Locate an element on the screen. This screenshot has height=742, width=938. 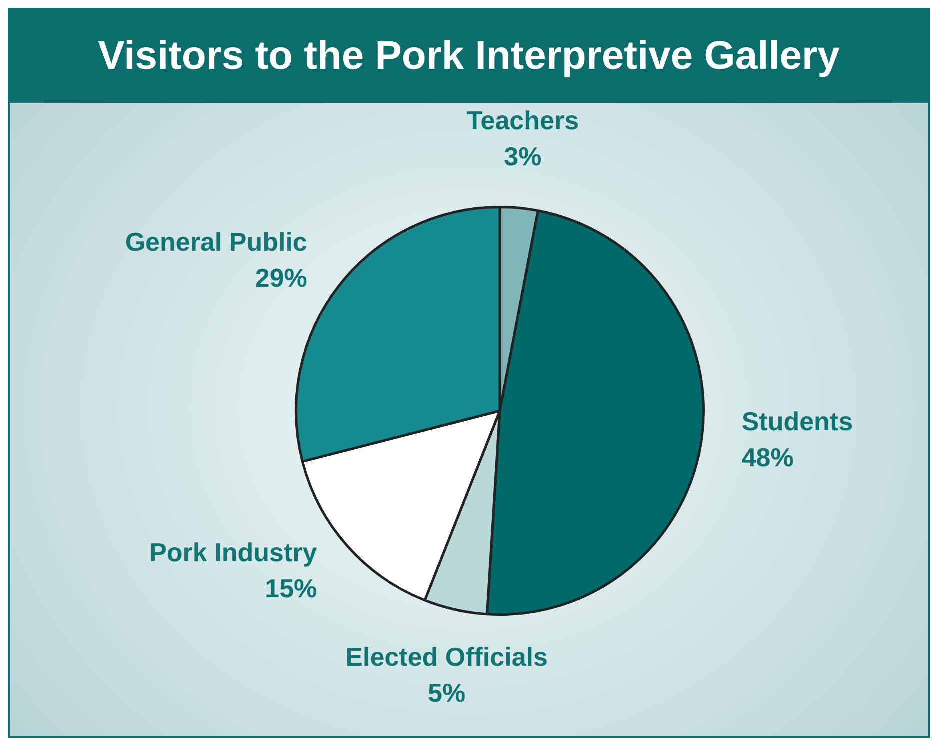
slice-label: Teachers is located at coordinates (523, 121).